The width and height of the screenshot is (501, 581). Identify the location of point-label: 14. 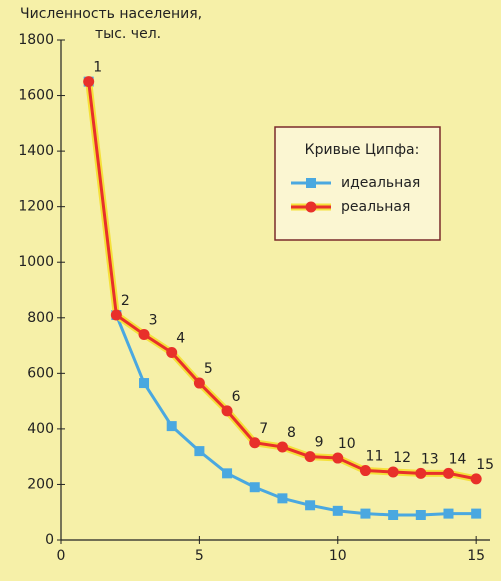
(458, 459).